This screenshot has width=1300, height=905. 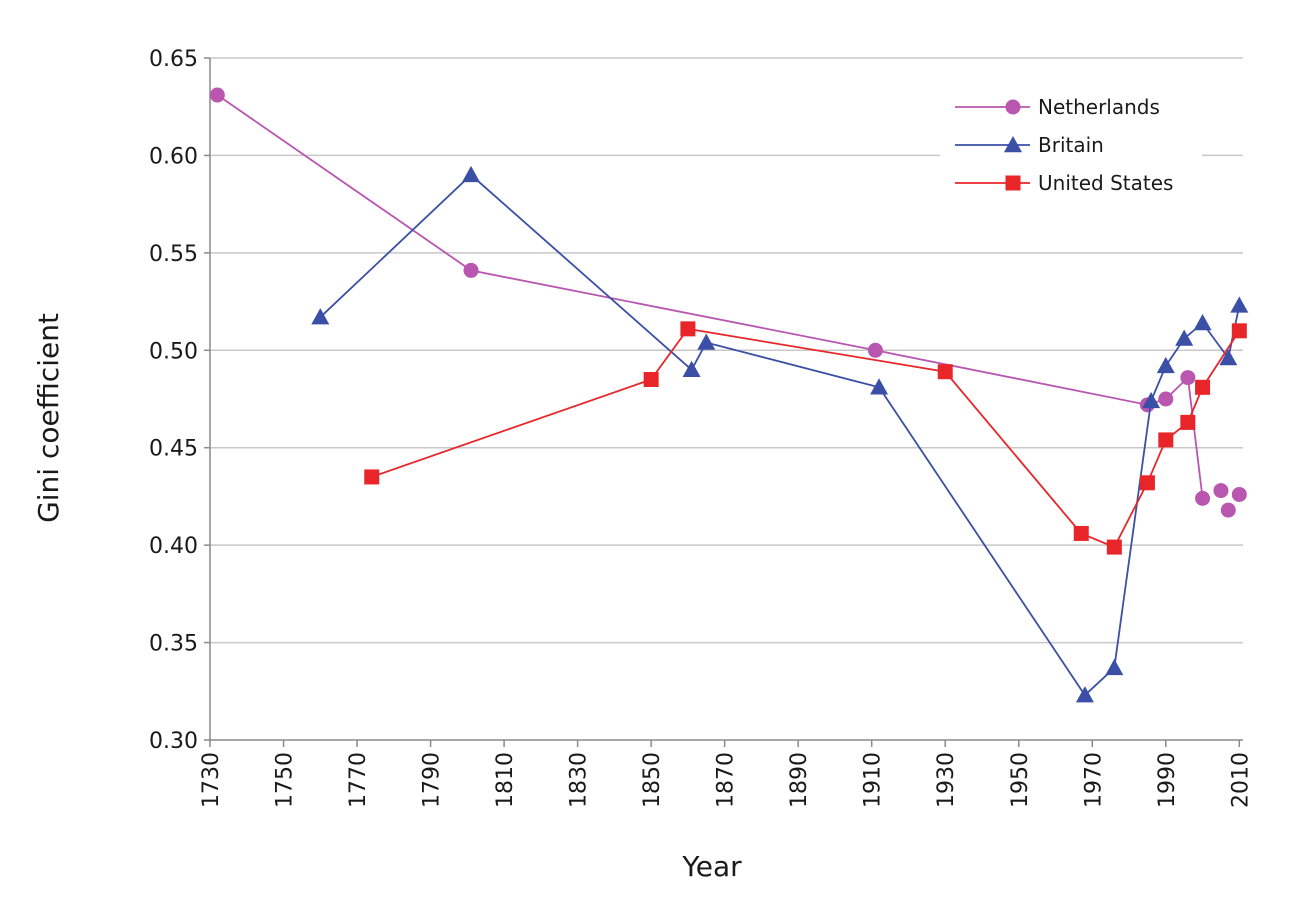 What do you see at coordinates (1013, 183) in the screenshot?
I see `legend-marker-united-states` at bounding box center [1013, 183].